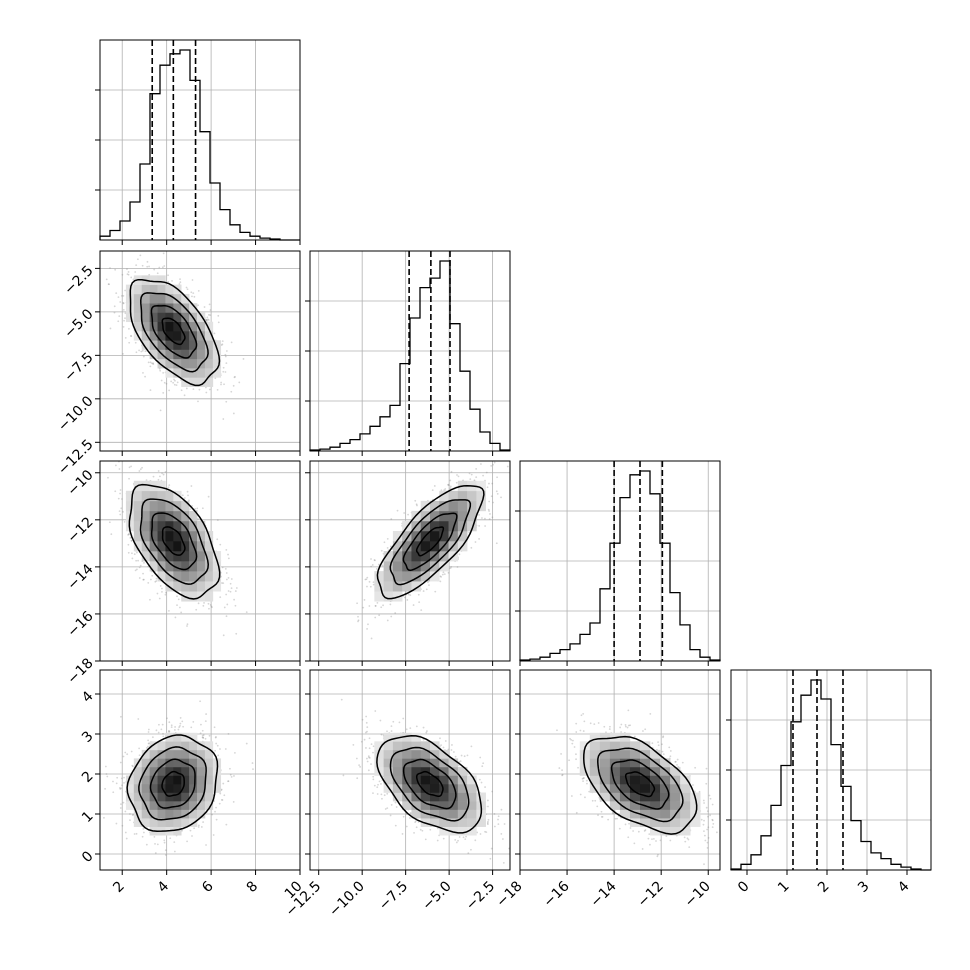 The width and height of the screenshot is (970, 970). I want to click on histogram-panel, so click(620, 561).